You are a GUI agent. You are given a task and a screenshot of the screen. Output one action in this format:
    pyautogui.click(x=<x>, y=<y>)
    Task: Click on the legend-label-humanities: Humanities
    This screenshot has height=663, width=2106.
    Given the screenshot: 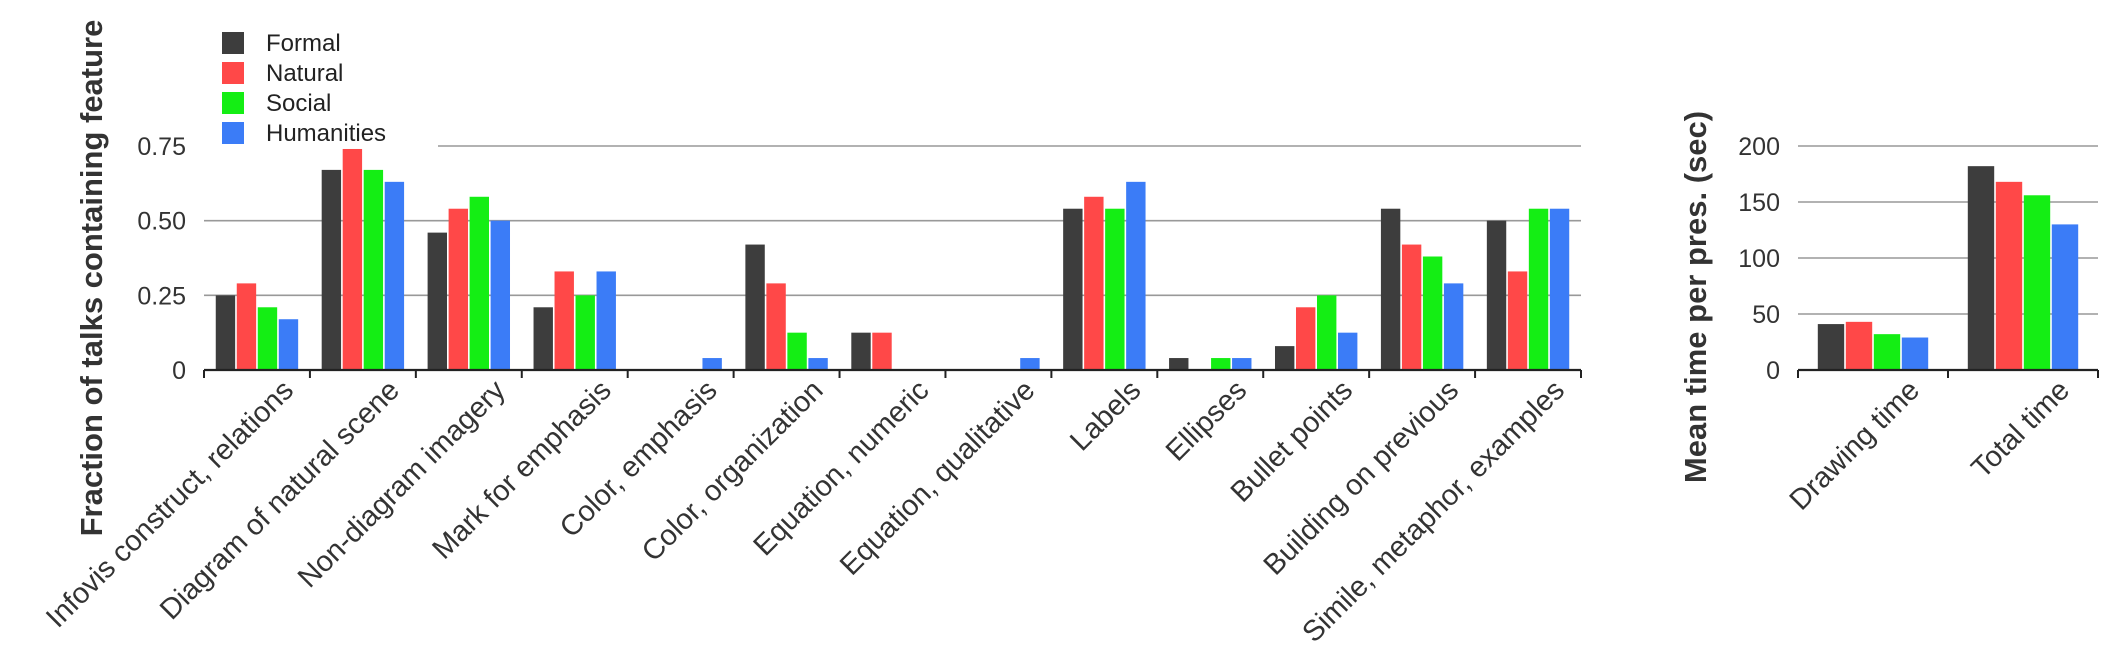 What is the action you would take?
    pyautogui.click(x=326, y=133)
    